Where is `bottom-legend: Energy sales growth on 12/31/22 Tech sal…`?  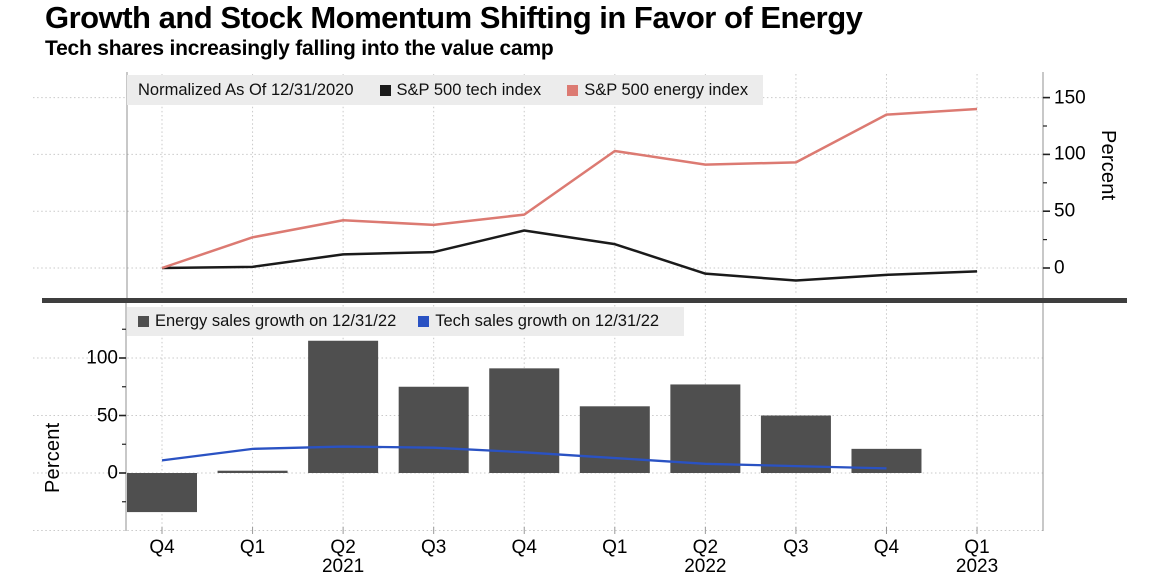 bottom-legend: Energy sales growth on 12/31/22 Tech sal… is located at coordinates (405, 321).